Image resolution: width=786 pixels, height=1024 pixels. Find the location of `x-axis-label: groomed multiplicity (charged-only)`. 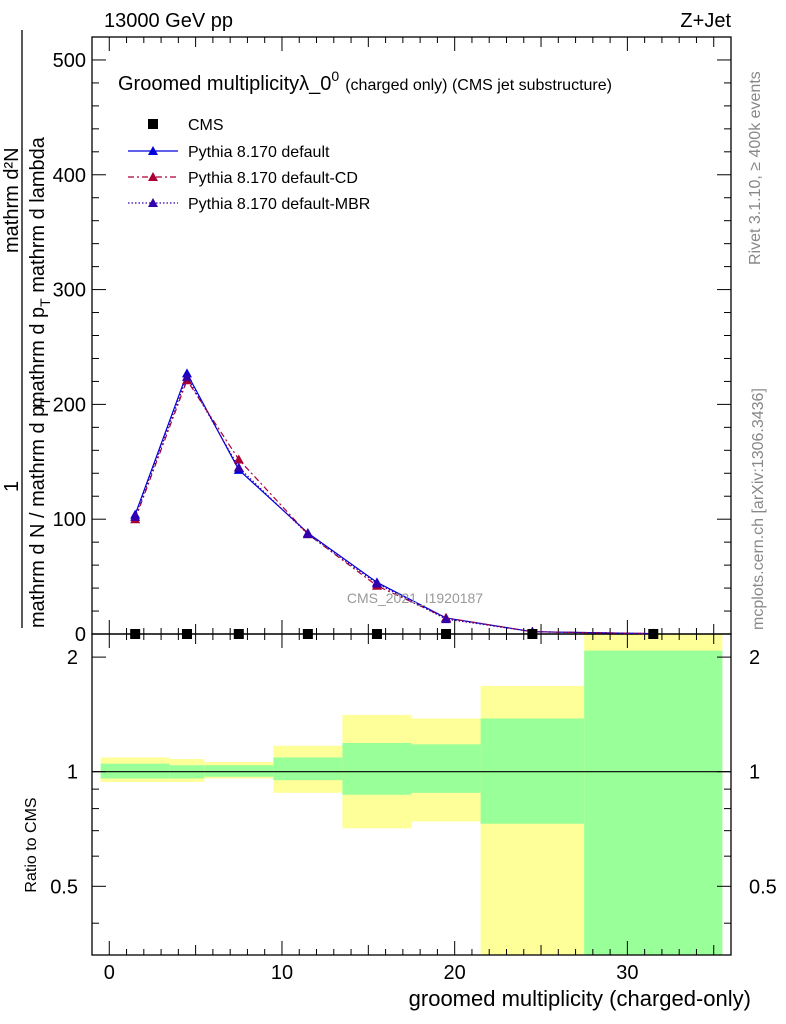

x-axis-label: groomed multiplicity (charged-only) is located at coordinates (580, 998).